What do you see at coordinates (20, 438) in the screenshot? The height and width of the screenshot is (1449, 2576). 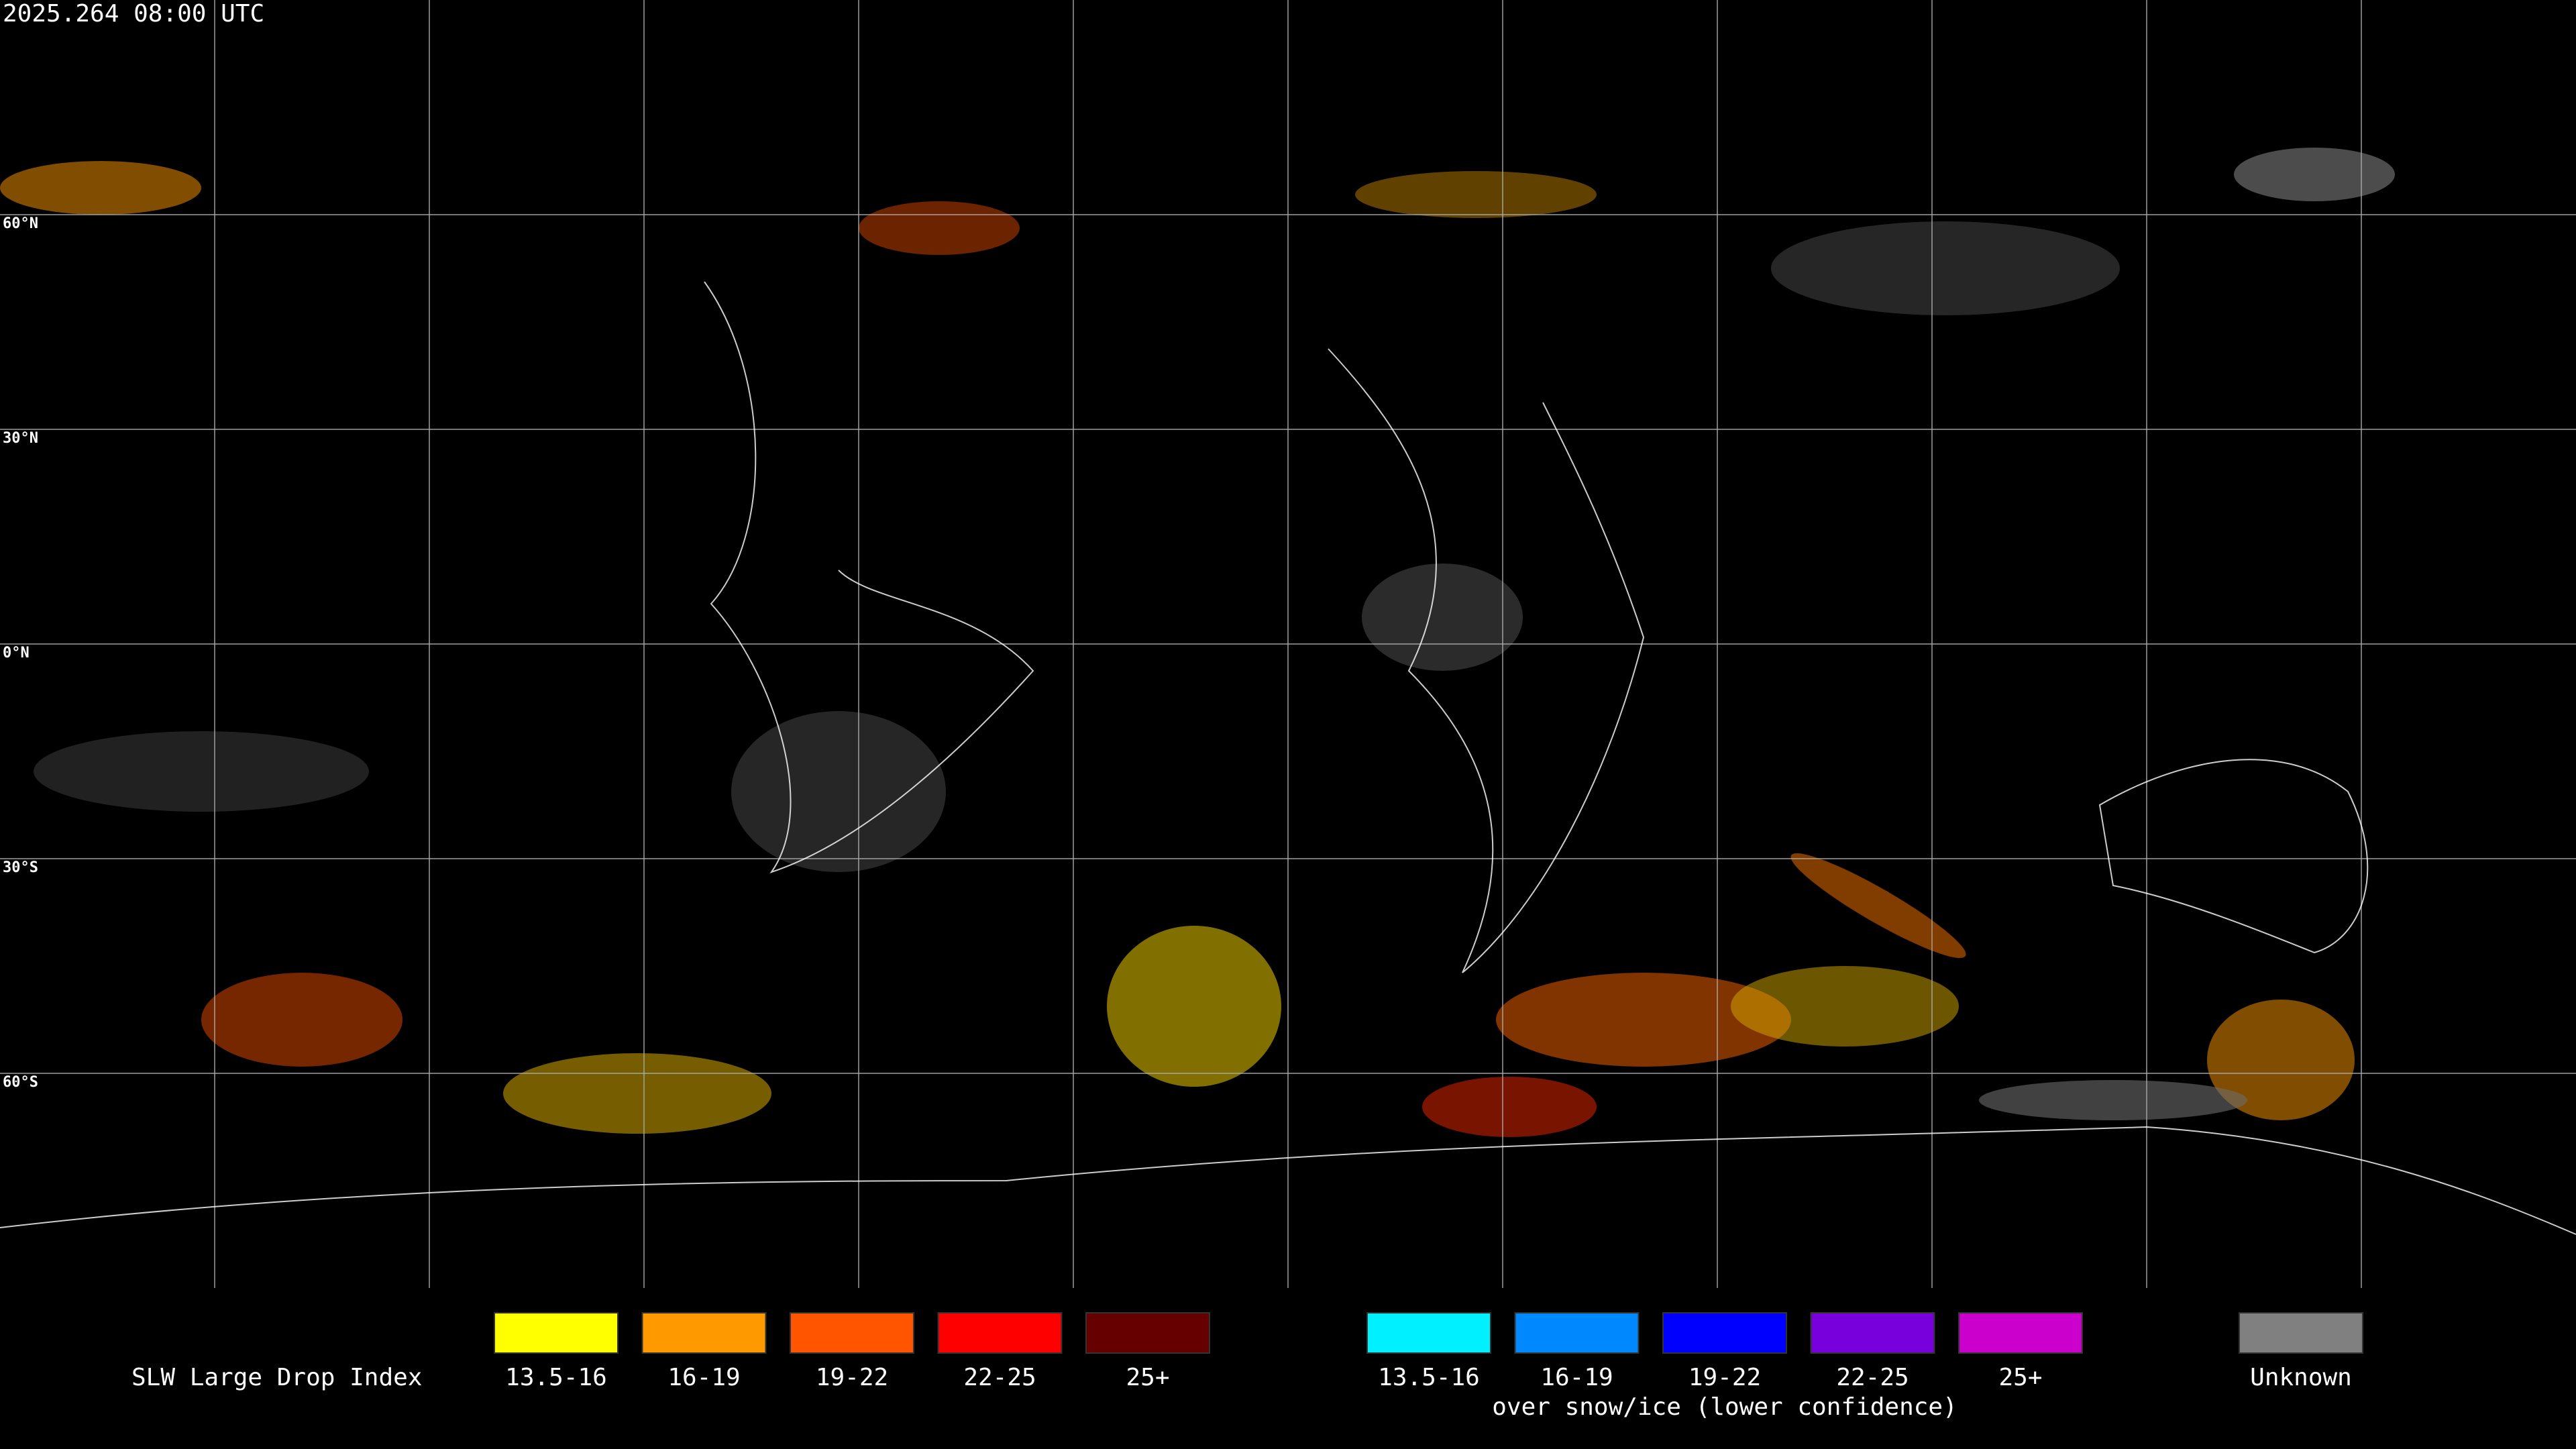 I see `latitude-label: 30°N` at bounding box center [20, 438].